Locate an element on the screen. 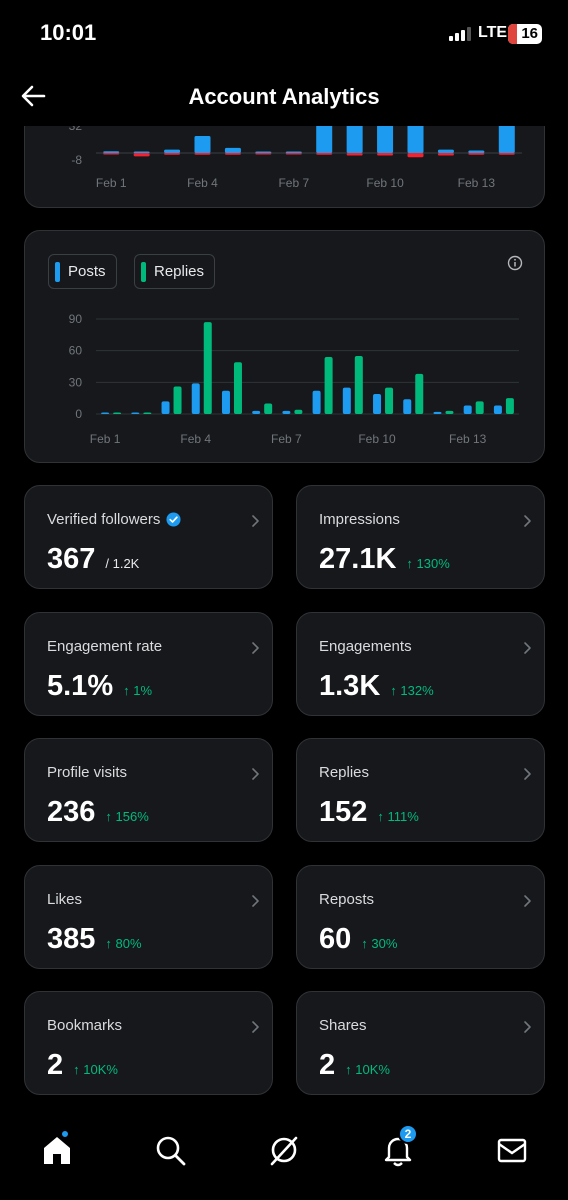  chart1-ytick-label: -8 is located at coordinates (76, 160).